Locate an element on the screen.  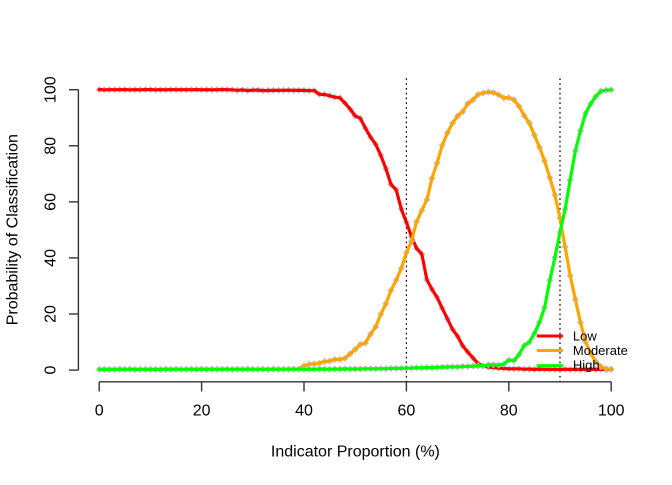
svg-text: Probability of Classification is located at coordinates (13, 229).